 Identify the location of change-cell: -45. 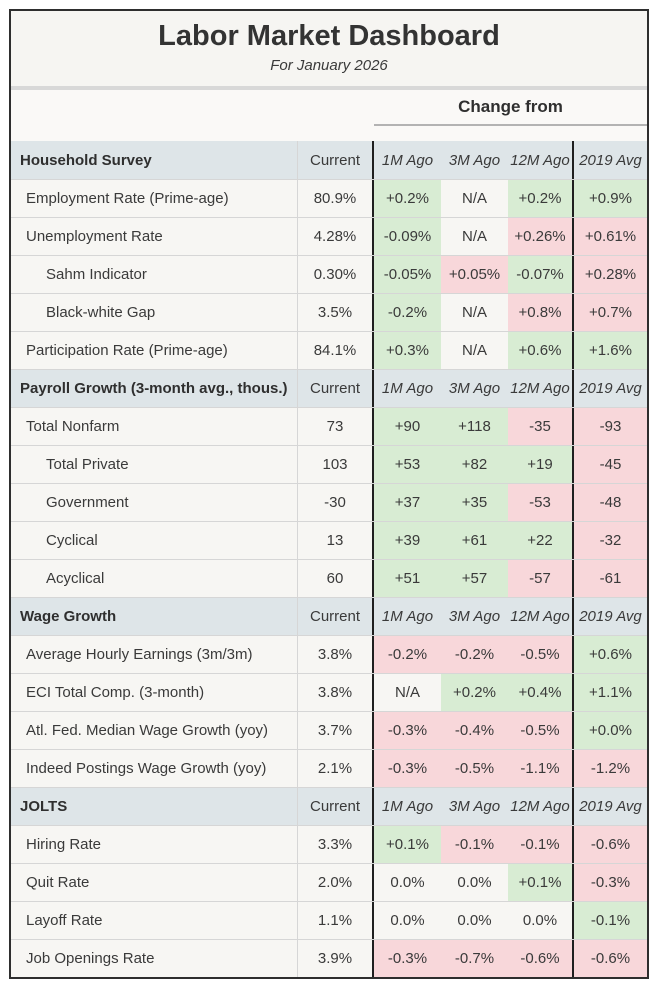
(610, 464).